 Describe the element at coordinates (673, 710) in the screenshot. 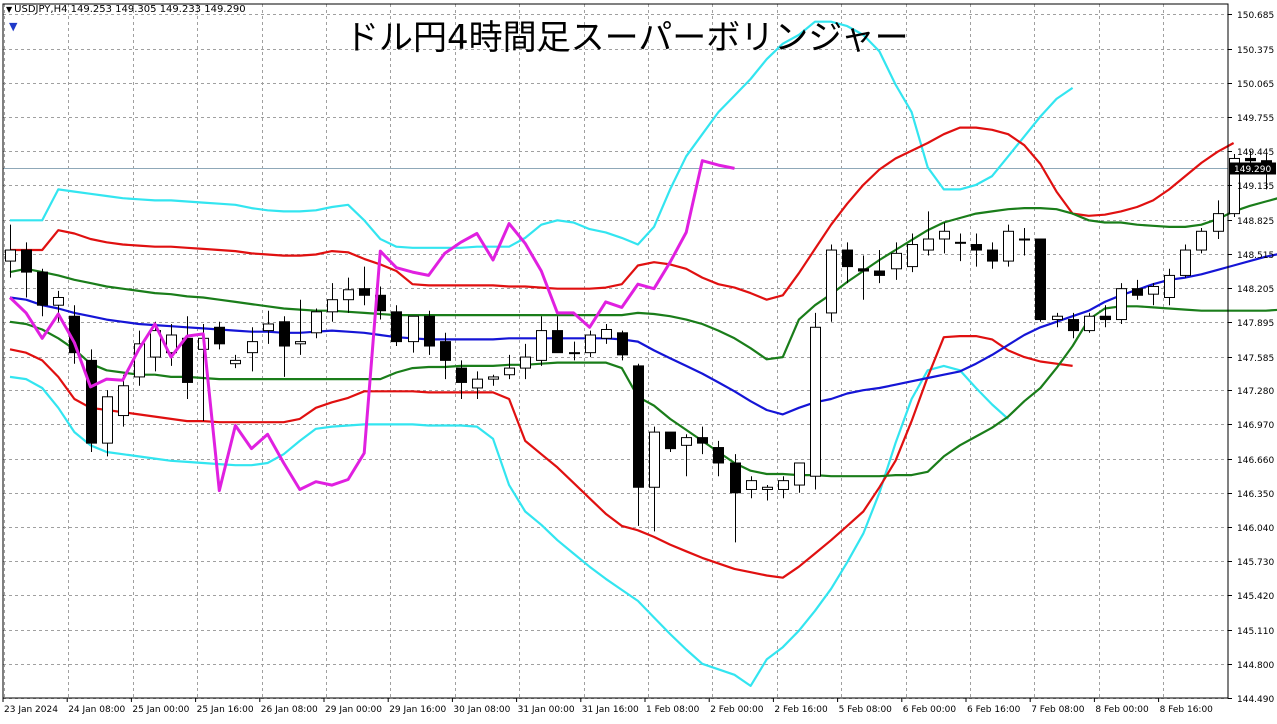

I see `x-tick-label: 1 Feb 08:00` at that location.